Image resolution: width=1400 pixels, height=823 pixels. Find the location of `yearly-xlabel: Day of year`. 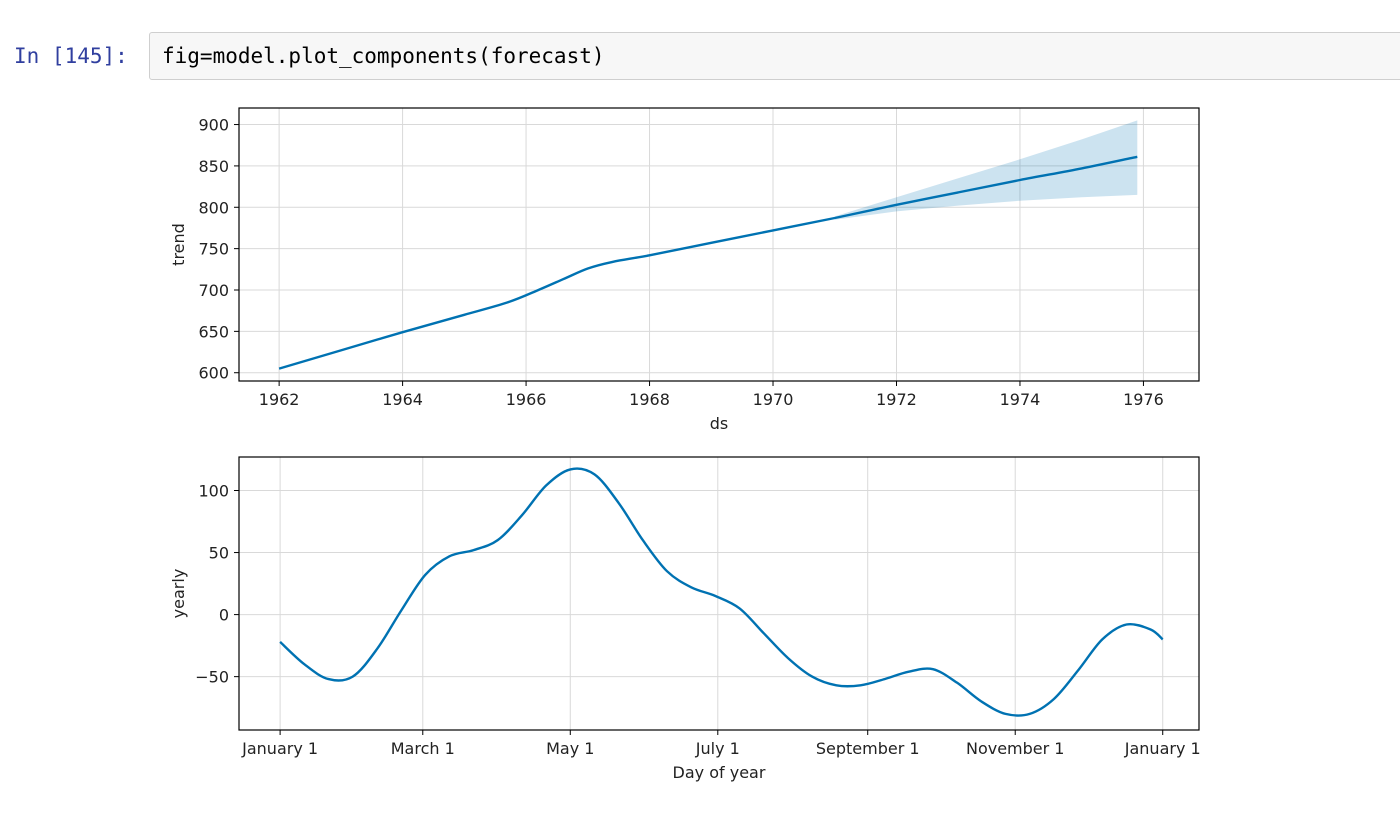

yearly-xlabel: Day of year is located at coordinates (719, 772).